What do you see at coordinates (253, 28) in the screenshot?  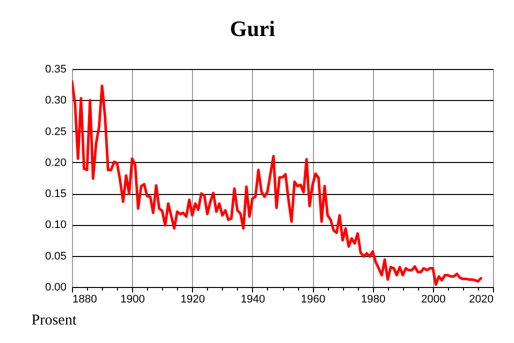 I see `chart-title: Guri` at bounding box center [253, 28].